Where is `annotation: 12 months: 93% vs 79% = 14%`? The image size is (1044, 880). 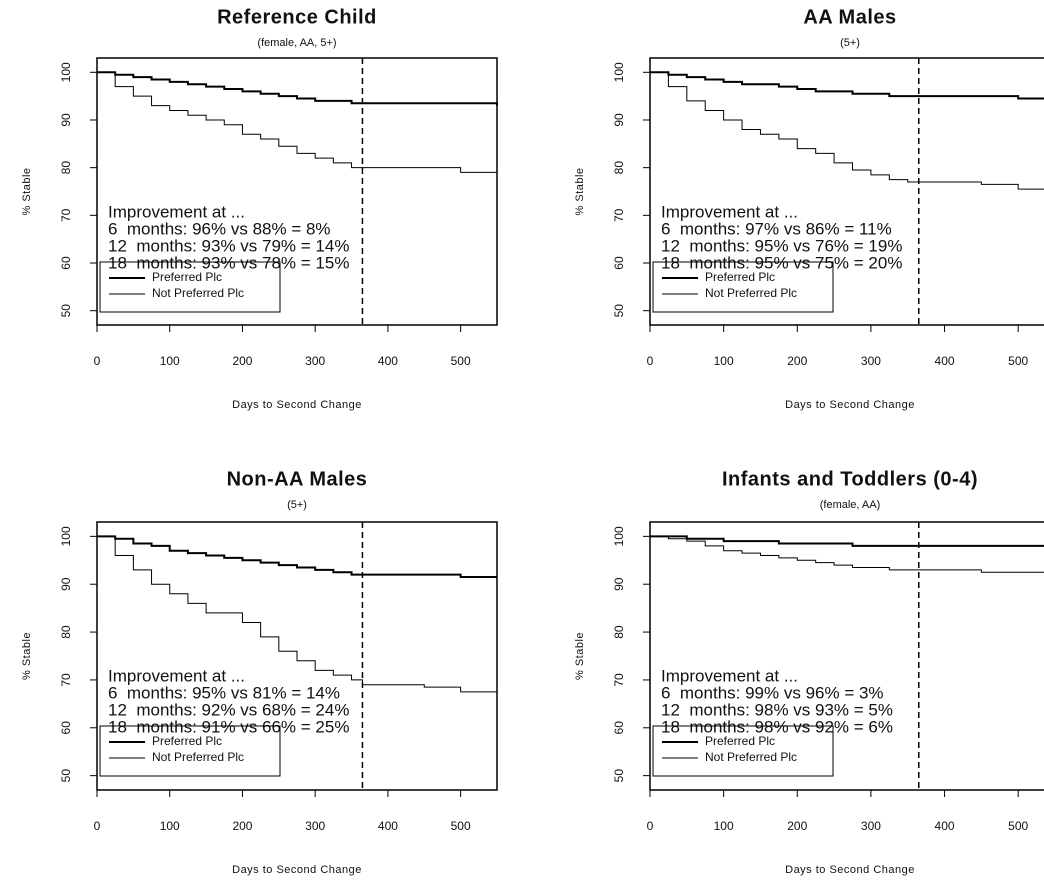 annotation: 12 months: 93% vs 79% = 14% is located at coordinates (228, 245).